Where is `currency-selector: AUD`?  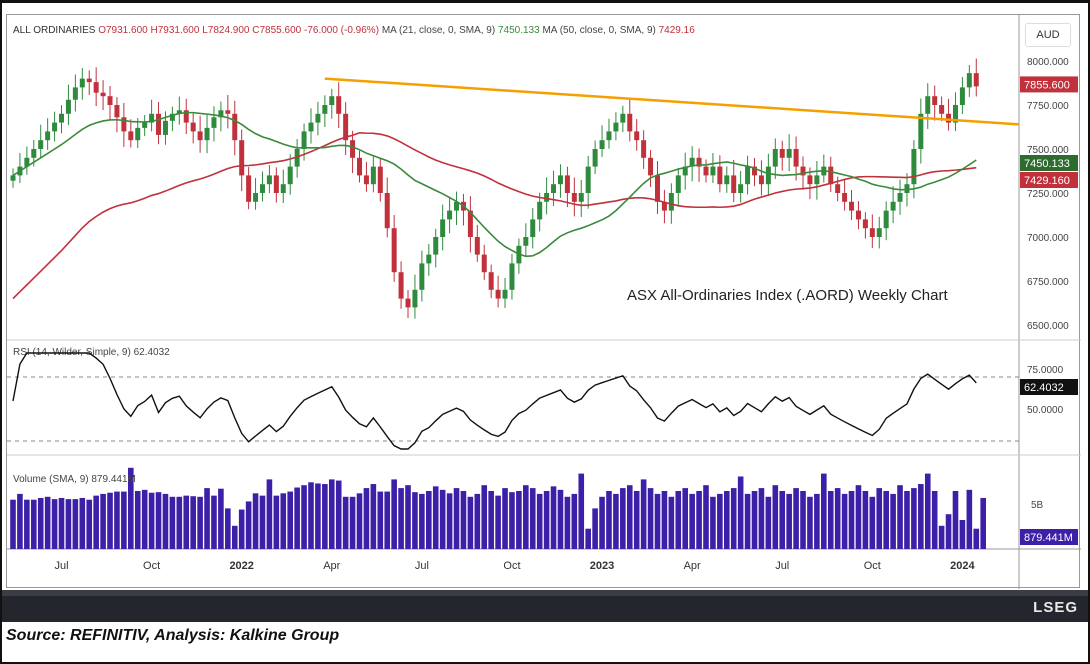
currency-selector: AUD is located at coordinates (1048, 35).